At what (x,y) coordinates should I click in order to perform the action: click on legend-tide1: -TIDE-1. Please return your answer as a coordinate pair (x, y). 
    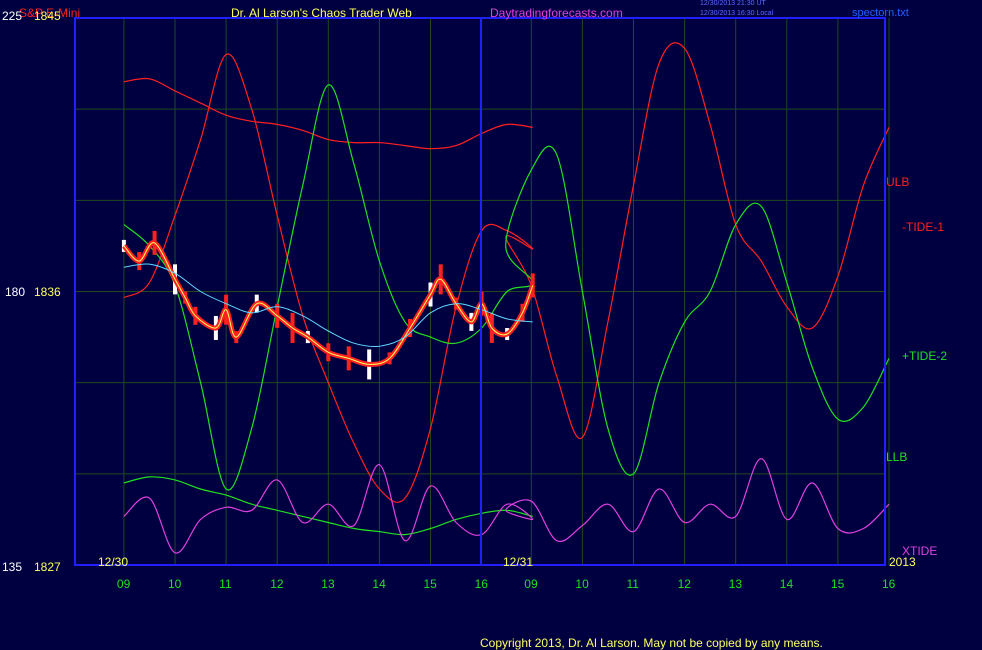
    Looking at the image, I should click on (923, 227).